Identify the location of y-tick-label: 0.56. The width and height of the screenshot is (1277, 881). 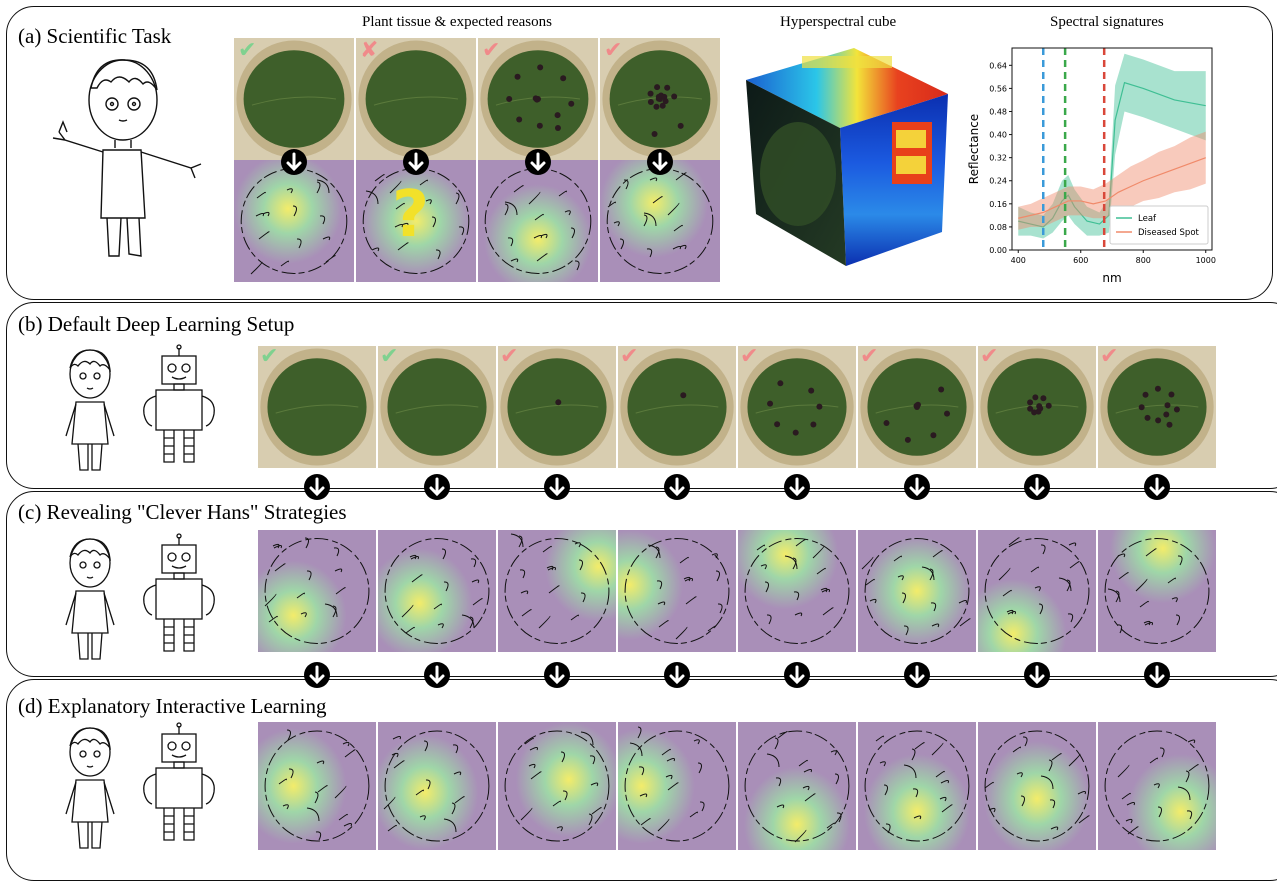
(998, 88).